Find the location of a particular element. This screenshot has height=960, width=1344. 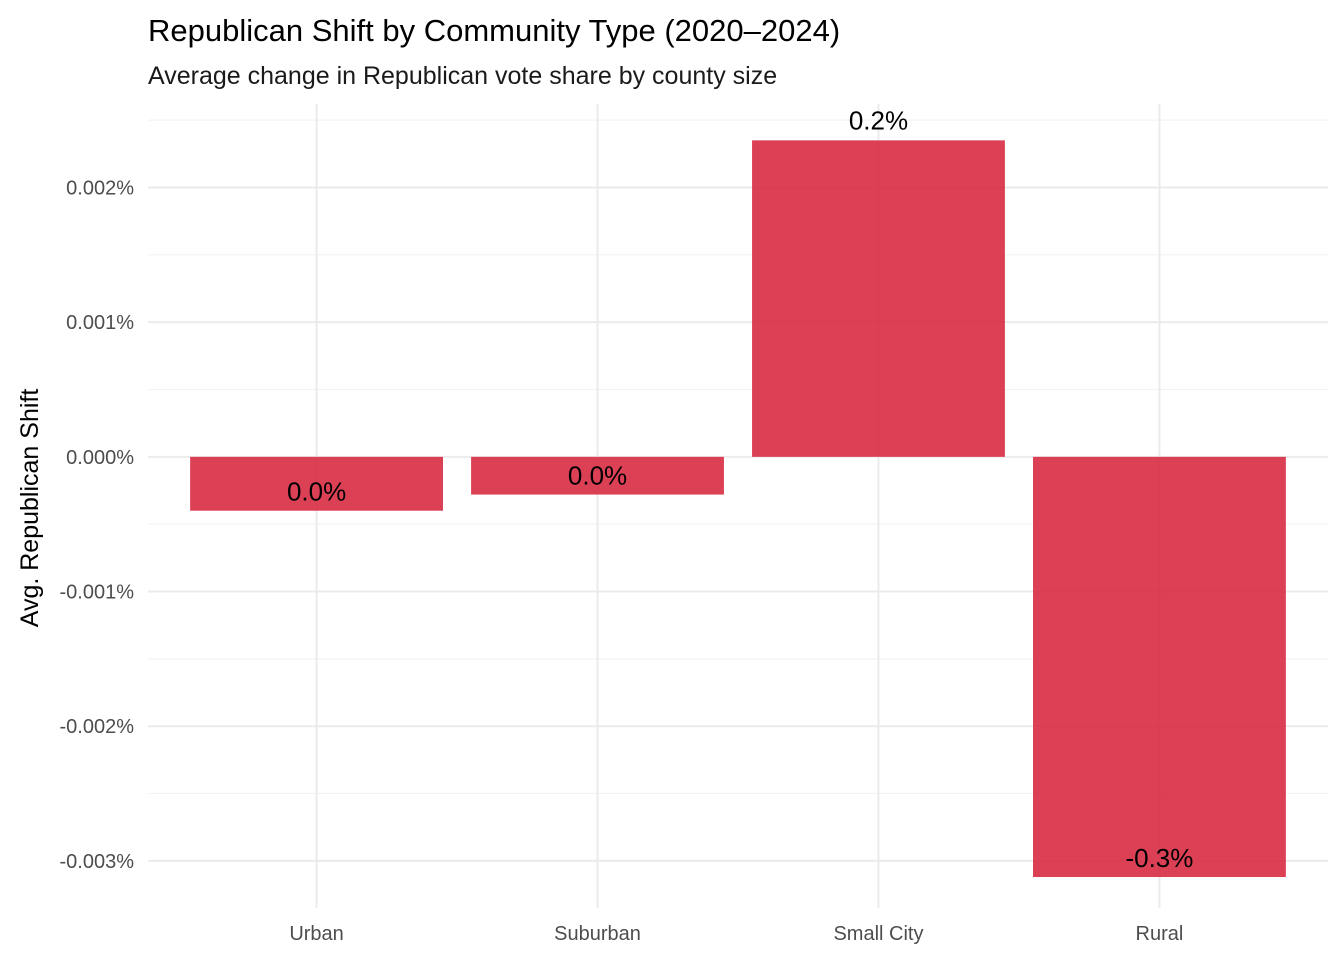

bar-rural is located at coordinates (1159, 667).